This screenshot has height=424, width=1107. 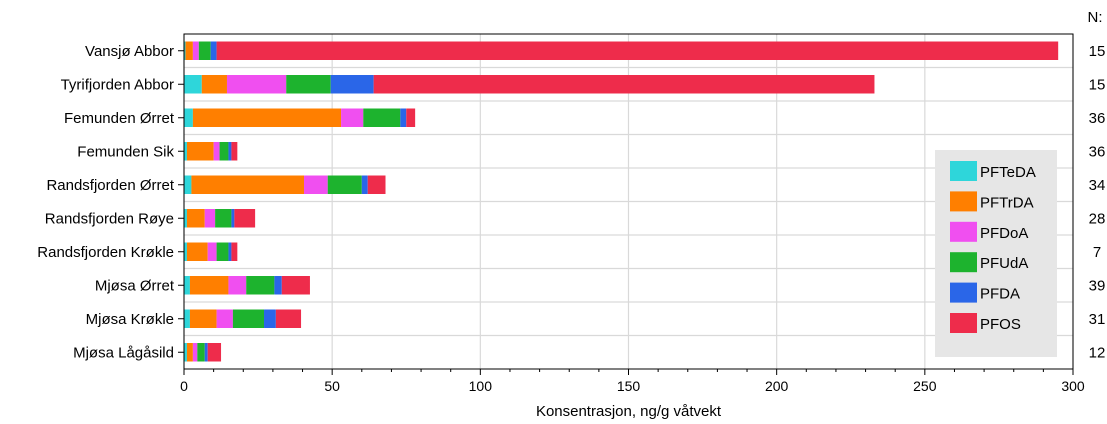 What do you see at coordinates (1073, 386) in the screenshot?
I see `x-tick-label: 300` at bounding box center [1073, 386].